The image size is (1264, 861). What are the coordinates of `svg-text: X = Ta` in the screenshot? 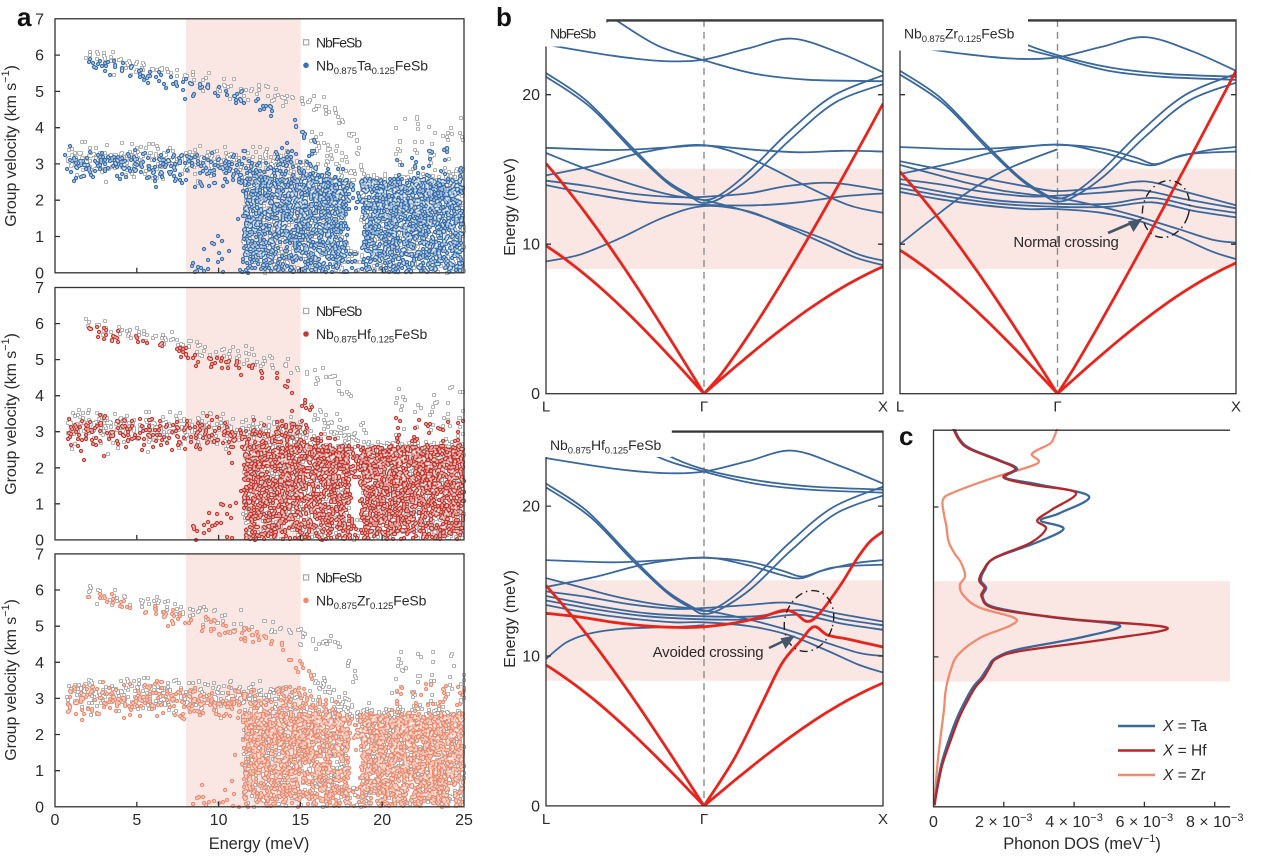 It's located at (1184, 726).